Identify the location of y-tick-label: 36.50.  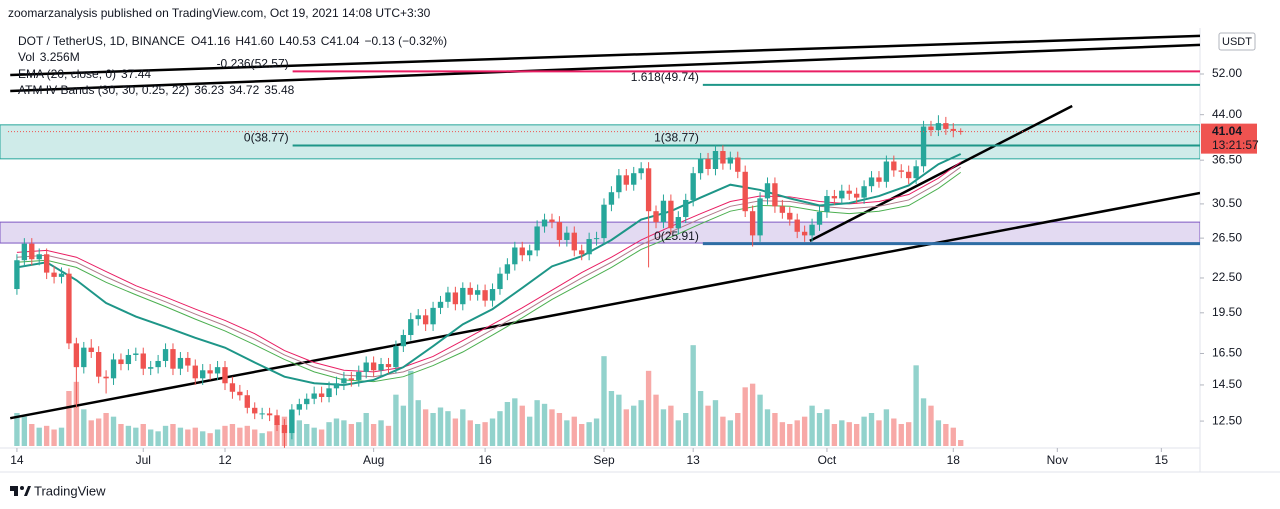
(1227, 159).